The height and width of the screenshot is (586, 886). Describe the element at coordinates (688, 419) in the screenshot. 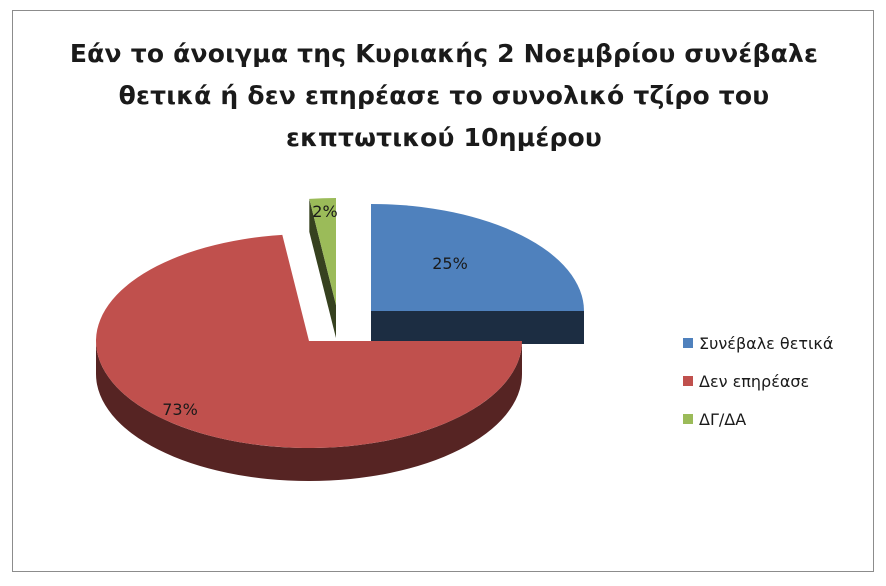

I see `legend-swatch-dk-na` at that location.